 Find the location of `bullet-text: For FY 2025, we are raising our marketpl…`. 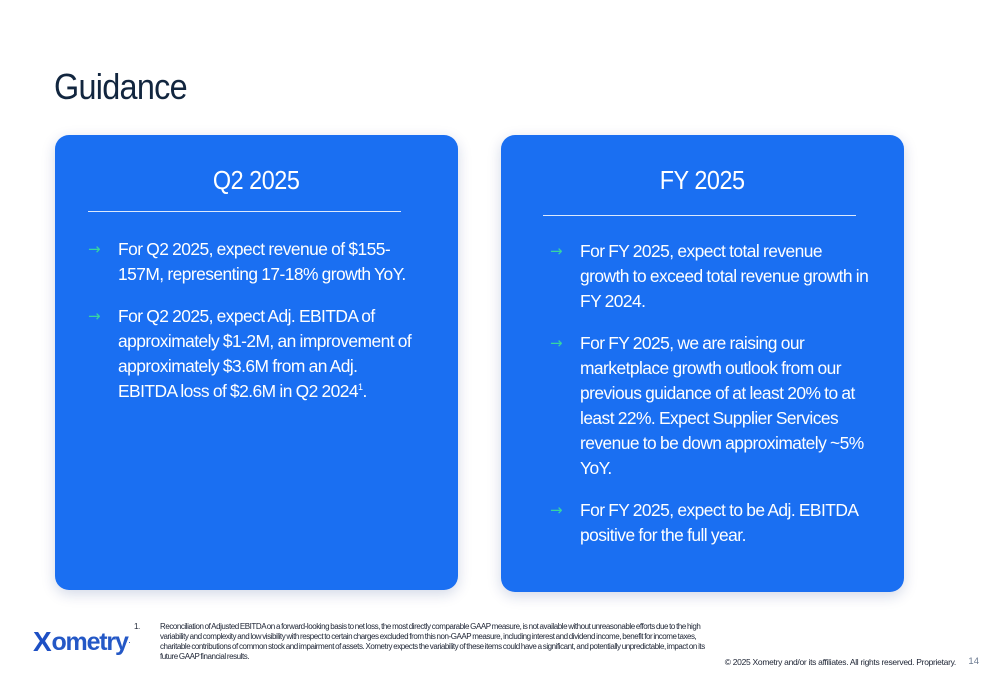

bullet-text: For FY 2025, we are raising our marketpl… is located at coordinates (722, 405).